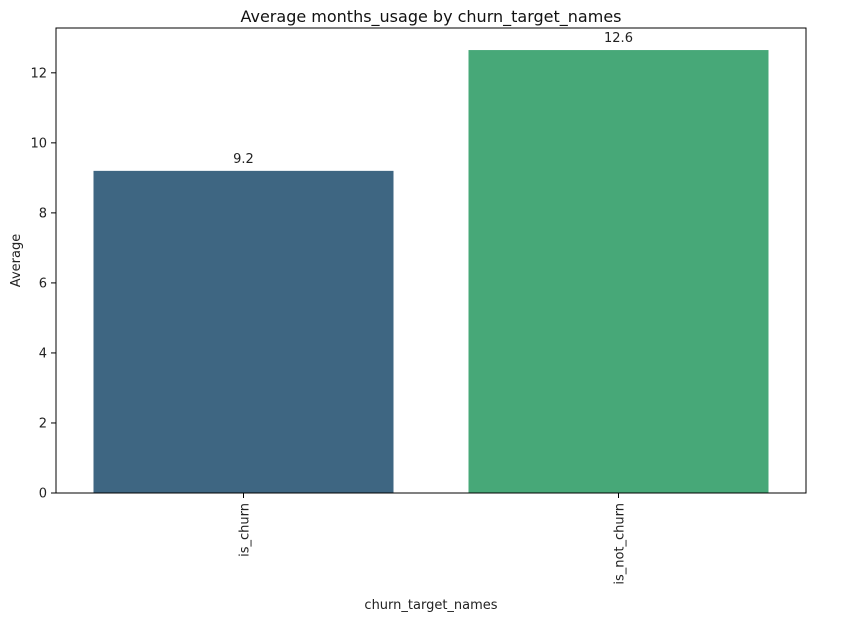 This screenshot has height=620, width=841. I want to click on y-tick-label: 4, so click(43, 353).